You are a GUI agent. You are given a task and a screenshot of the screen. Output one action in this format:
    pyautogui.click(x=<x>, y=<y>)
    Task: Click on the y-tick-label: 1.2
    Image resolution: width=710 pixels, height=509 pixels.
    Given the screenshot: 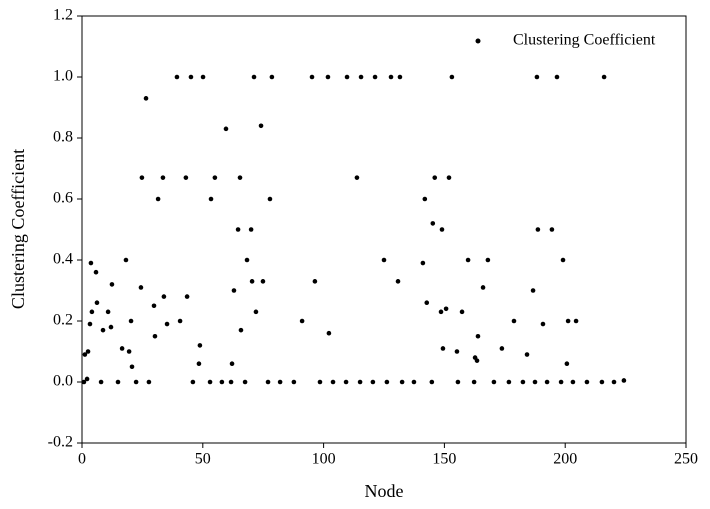 What is the action you would take?
    pyautogui.click(x=63, y=15)
    